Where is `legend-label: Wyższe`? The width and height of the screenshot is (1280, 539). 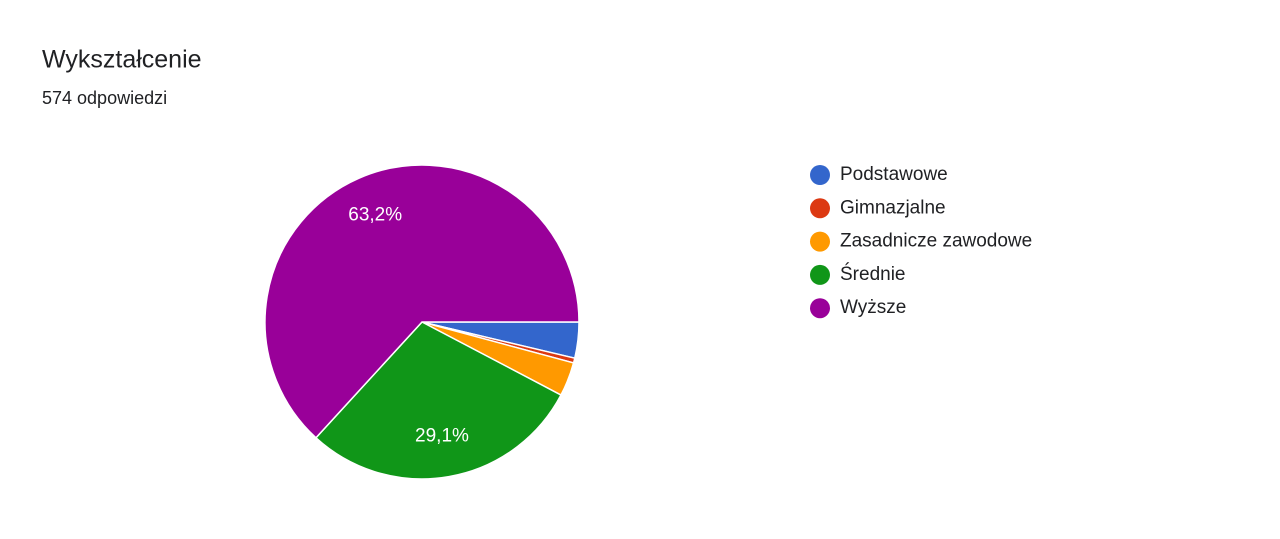 legend-label: Wyższe is located at coordinates (873, 307).